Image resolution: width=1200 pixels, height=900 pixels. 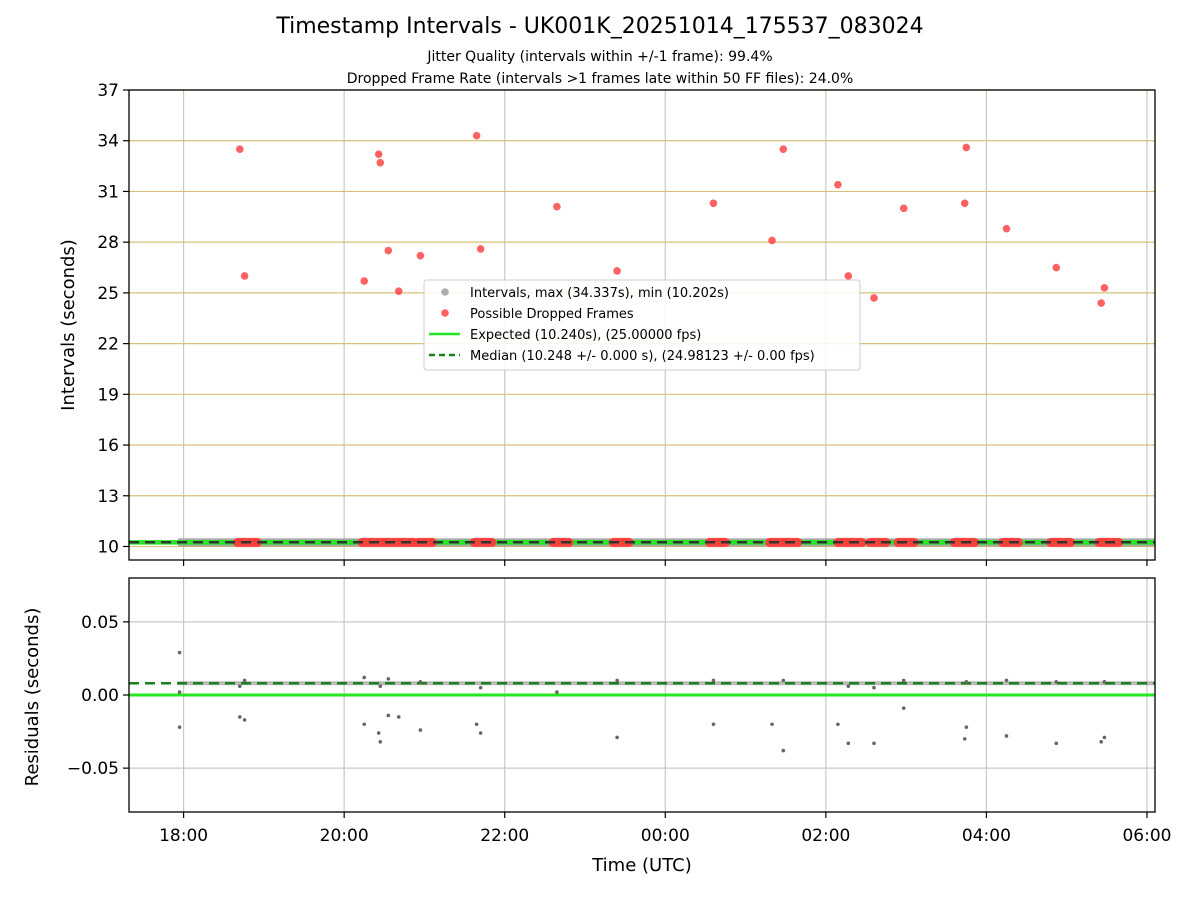 I want to click on y-tick-label: 37, so click(x=108, y=91).